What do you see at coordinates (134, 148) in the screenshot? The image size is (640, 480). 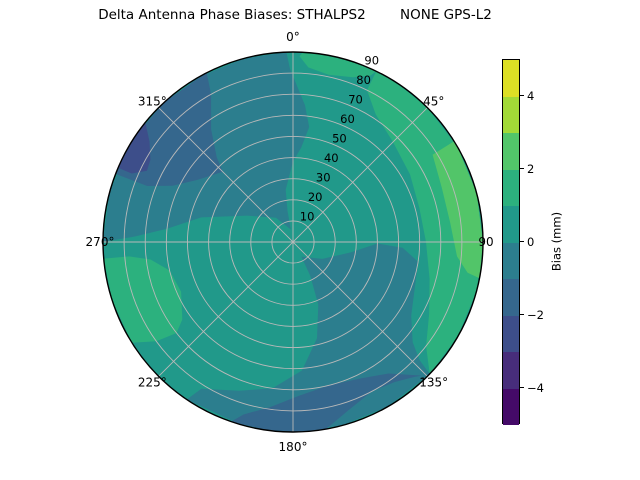 I see `contour-region-indigo-north-west-sliver` at bounding box center [134, 148].